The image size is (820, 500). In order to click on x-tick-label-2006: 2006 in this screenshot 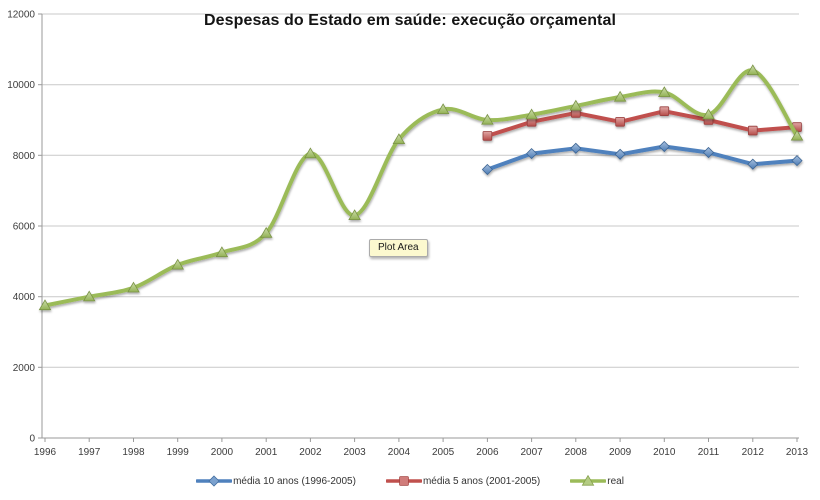, I will do `click(487, 452)`.